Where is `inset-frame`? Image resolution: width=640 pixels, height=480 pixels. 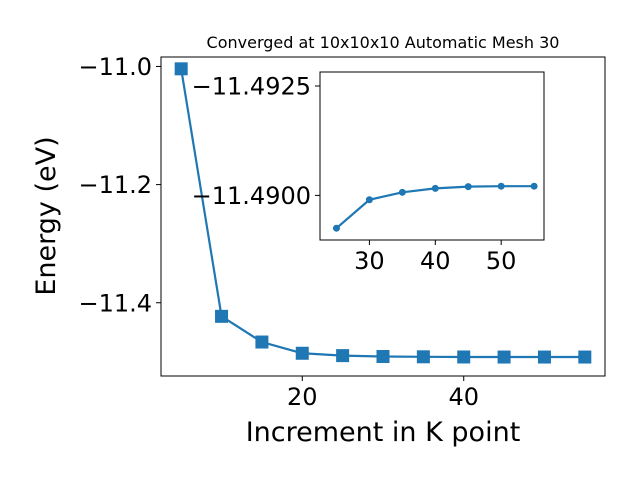 inset-frame is located at coordinates (432, 156).